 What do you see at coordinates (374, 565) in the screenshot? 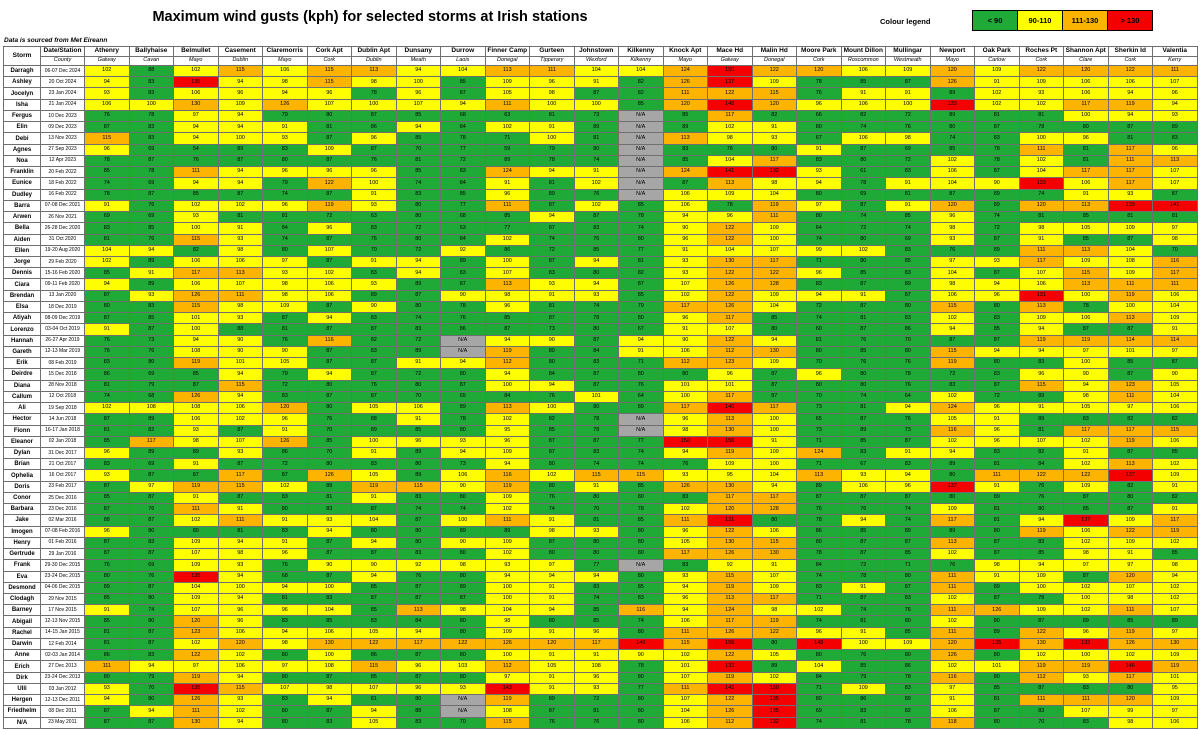
I see `gust-value: 90` at bounding box center [374, 565].